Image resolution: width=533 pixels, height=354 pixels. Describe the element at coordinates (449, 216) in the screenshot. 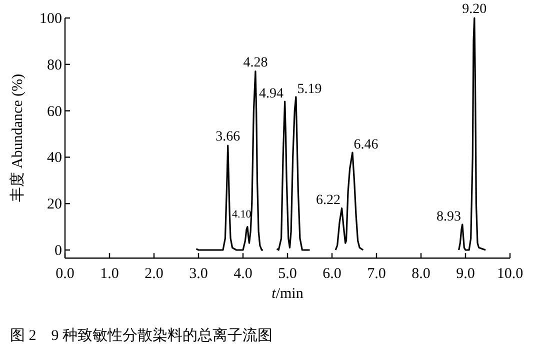

I see `annotation: 8.93` at that location.